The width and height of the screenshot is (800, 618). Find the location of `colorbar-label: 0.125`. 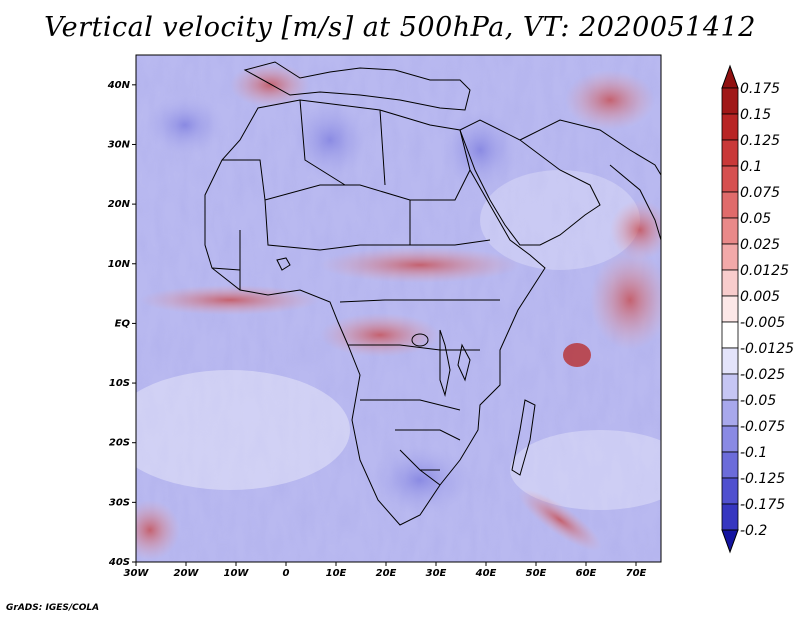

colorbar-label: 0.125 is located at coordinates (760, 141).